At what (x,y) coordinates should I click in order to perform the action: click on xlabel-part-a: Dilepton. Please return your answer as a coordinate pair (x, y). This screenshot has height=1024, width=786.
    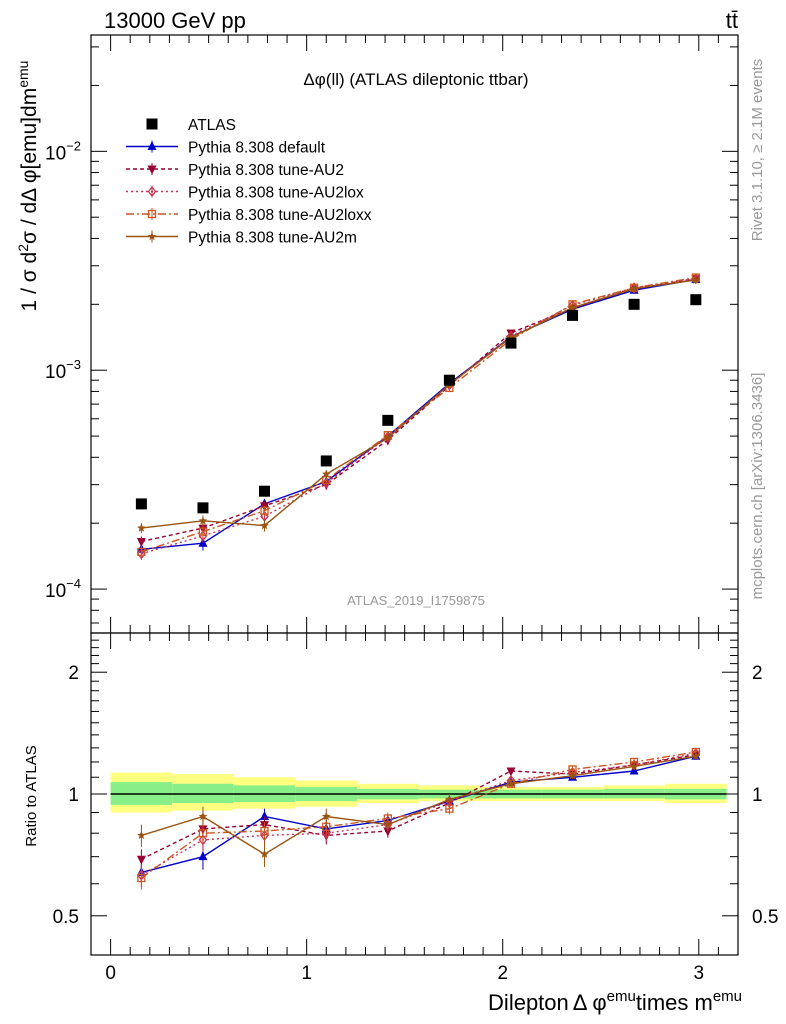
    Looking at the image, I should click on (528, 1002).